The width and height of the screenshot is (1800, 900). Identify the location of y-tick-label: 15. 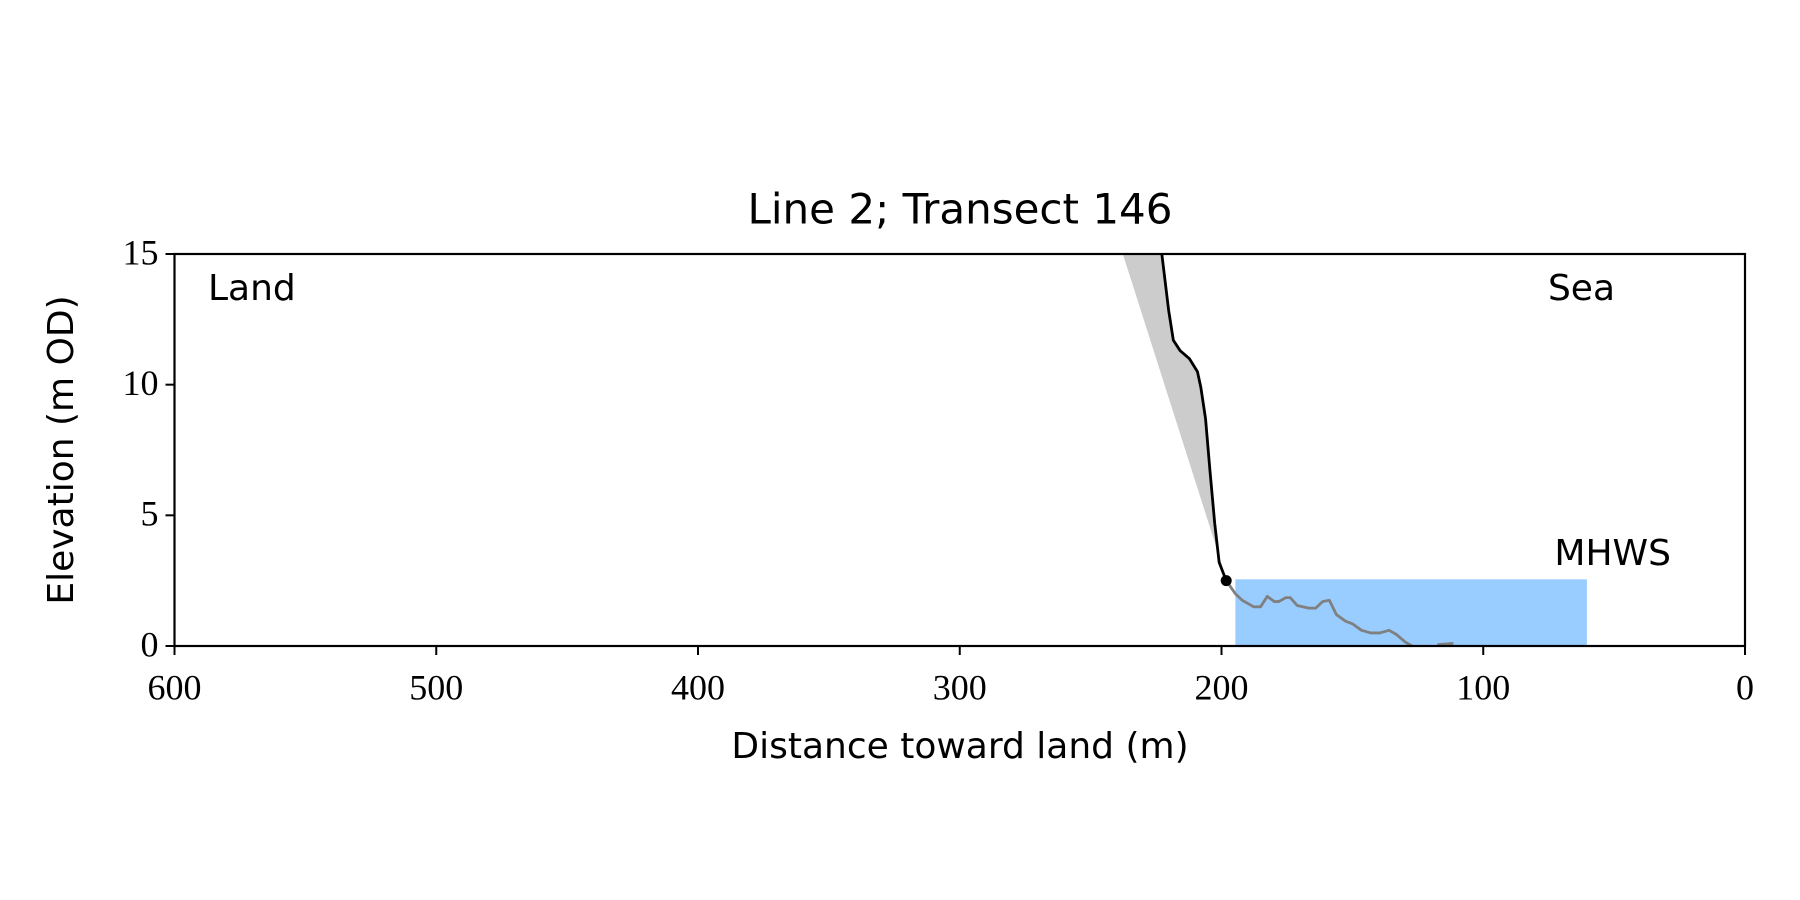
(141, 252).